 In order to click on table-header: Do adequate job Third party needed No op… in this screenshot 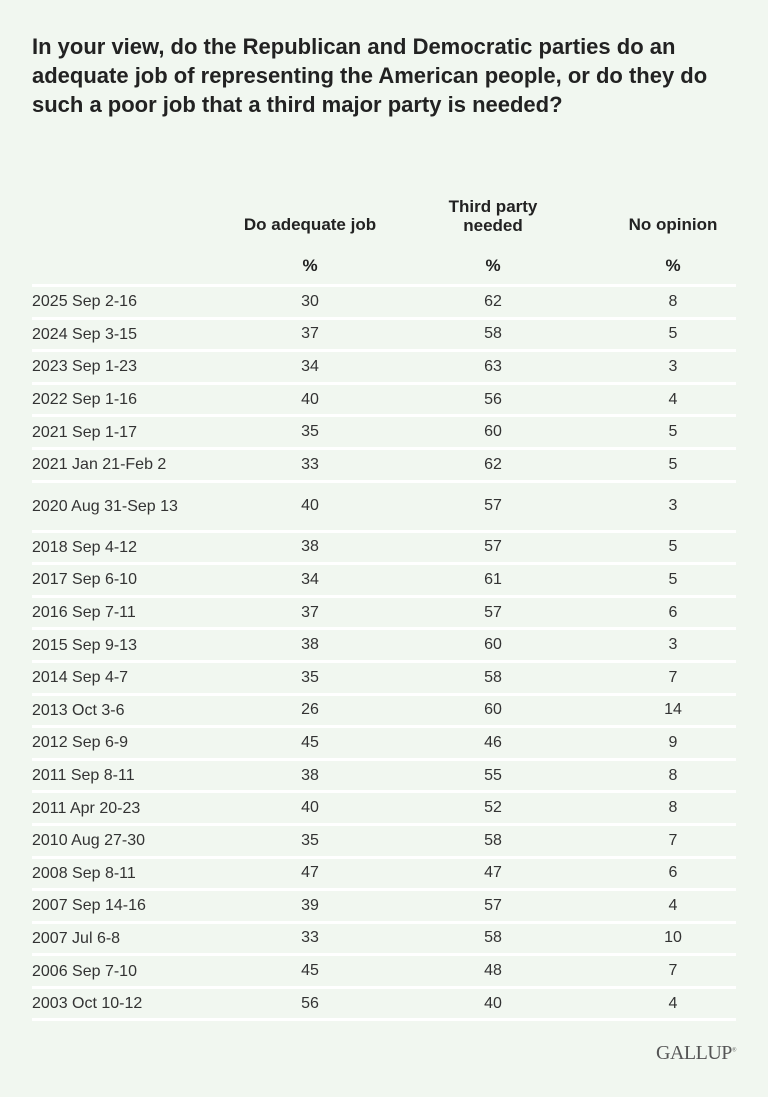, I will do `click(384, 239)`.